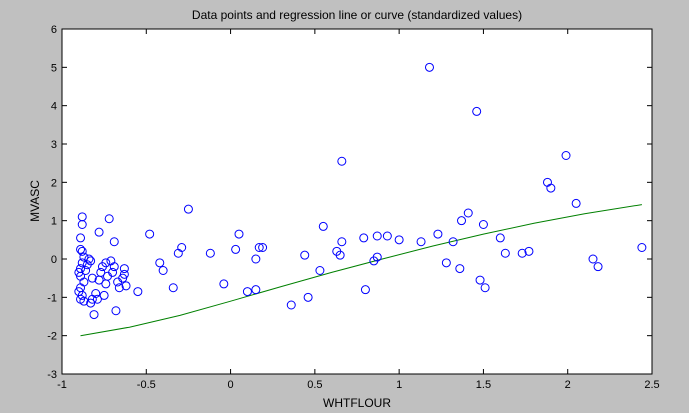  I want to click on y-tick-label: -3, so click(52, 375).